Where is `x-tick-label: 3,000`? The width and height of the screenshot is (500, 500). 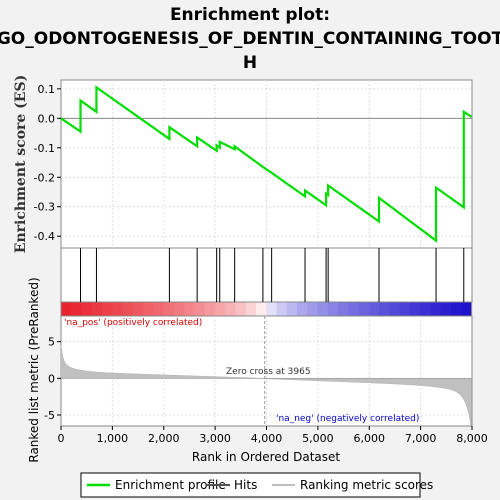
x-tick-label: 3,000 is located at coordinates (215, 438).